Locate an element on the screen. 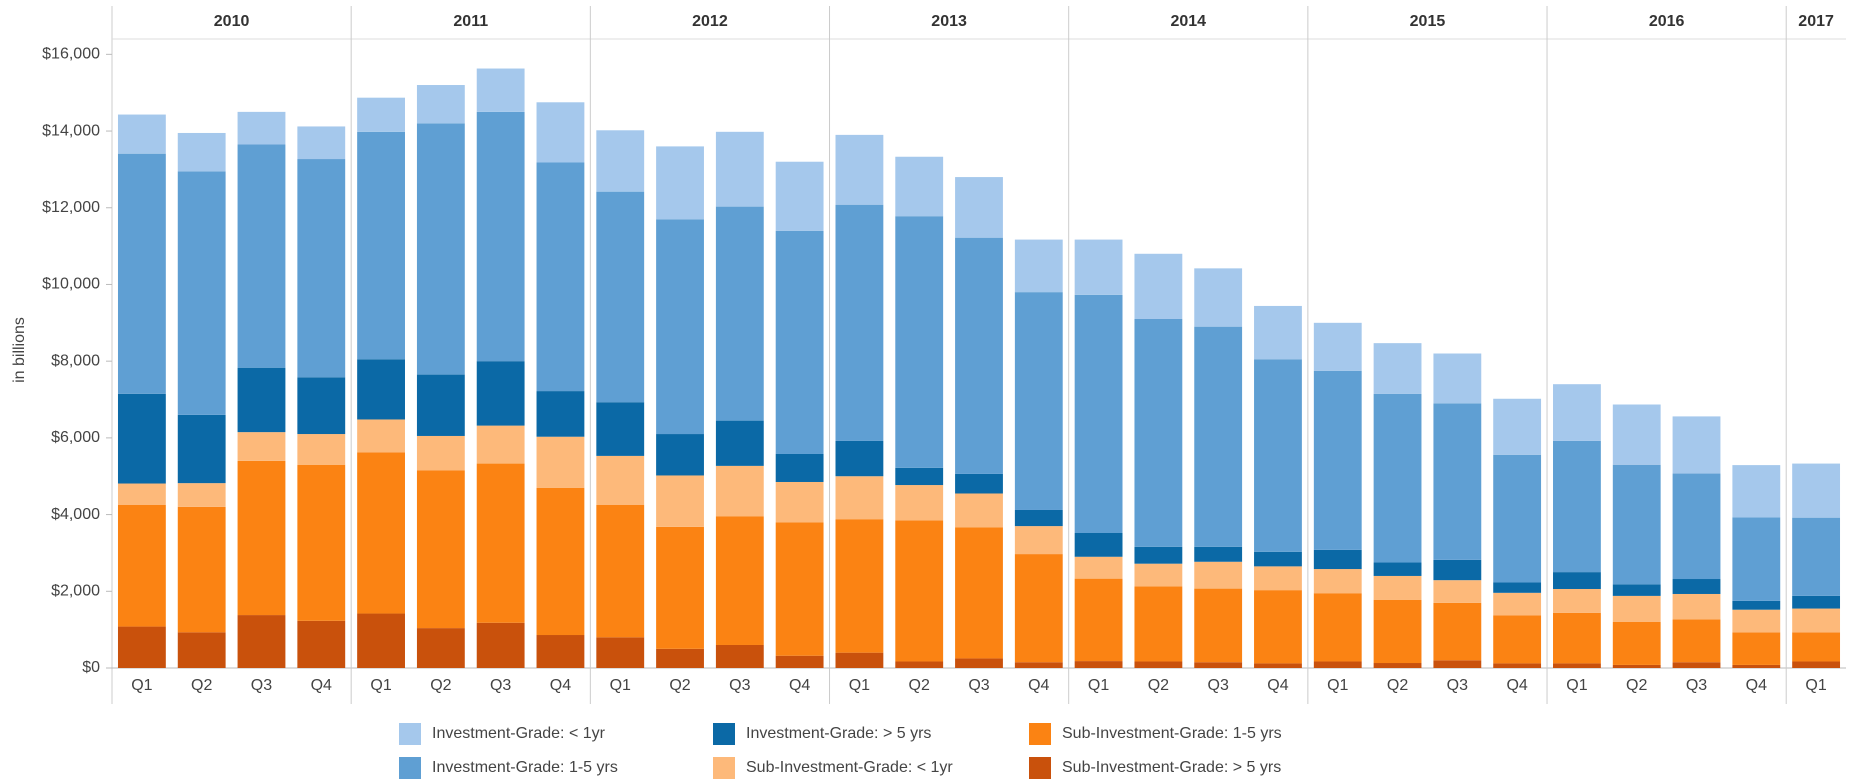 This screenshot has width=1850, height=783. year-label: 2012 is located at coordinates (710, 21).